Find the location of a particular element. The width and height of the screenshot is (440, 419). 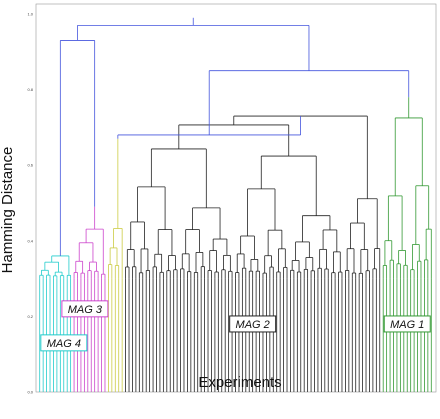

cluster-label-text: MAG 3 is located at coordinates (85, 310).